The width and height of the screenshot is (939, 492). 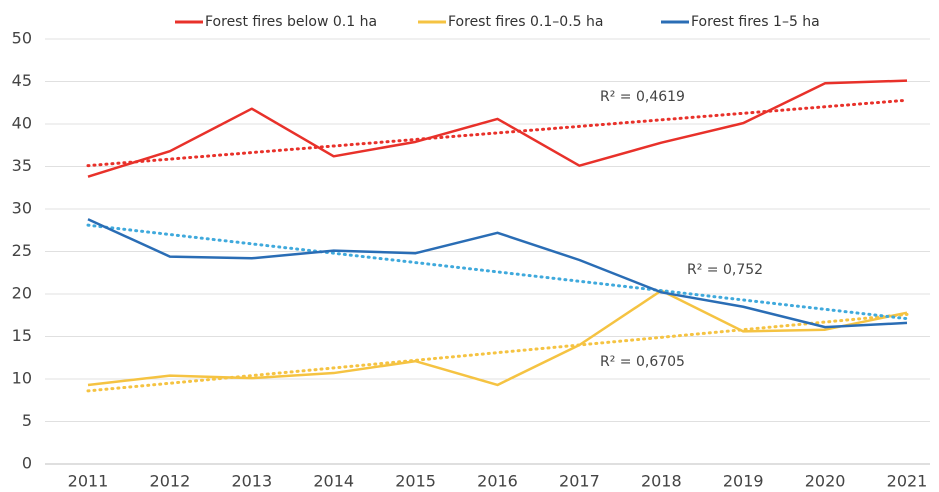 What do you see at coordinates (88, 481) in the screenshot?
I see `x-tick-label: 2011` at bounding box center [88, 481].